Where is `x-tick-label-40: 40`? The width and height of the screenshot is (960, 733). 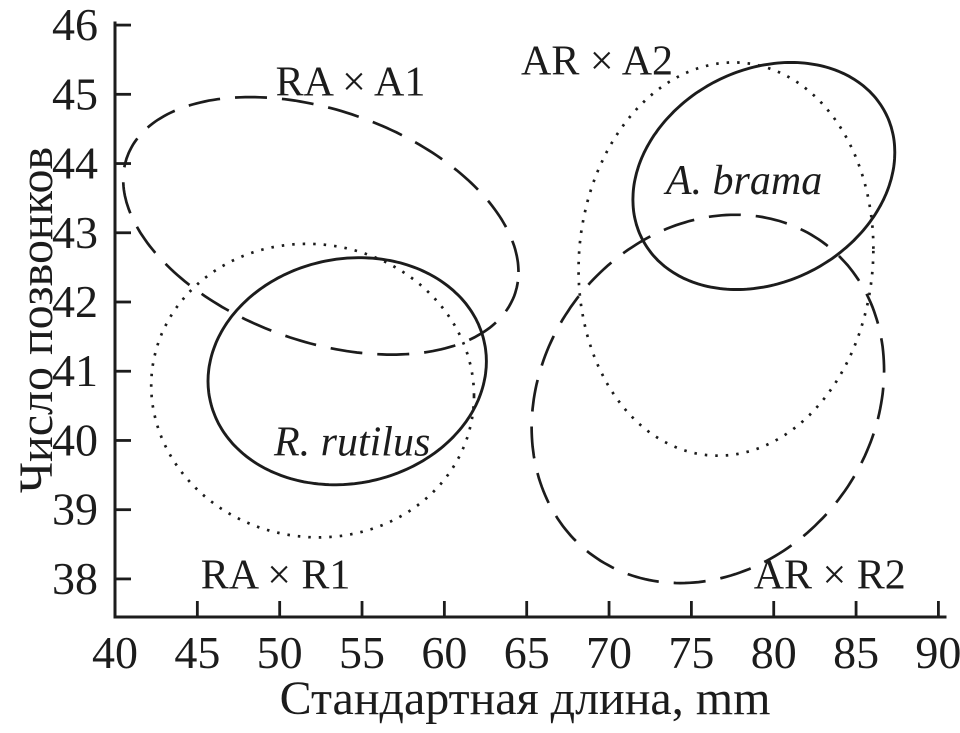
x-tick-label-40: 40 is located at coordinates (115, 652).